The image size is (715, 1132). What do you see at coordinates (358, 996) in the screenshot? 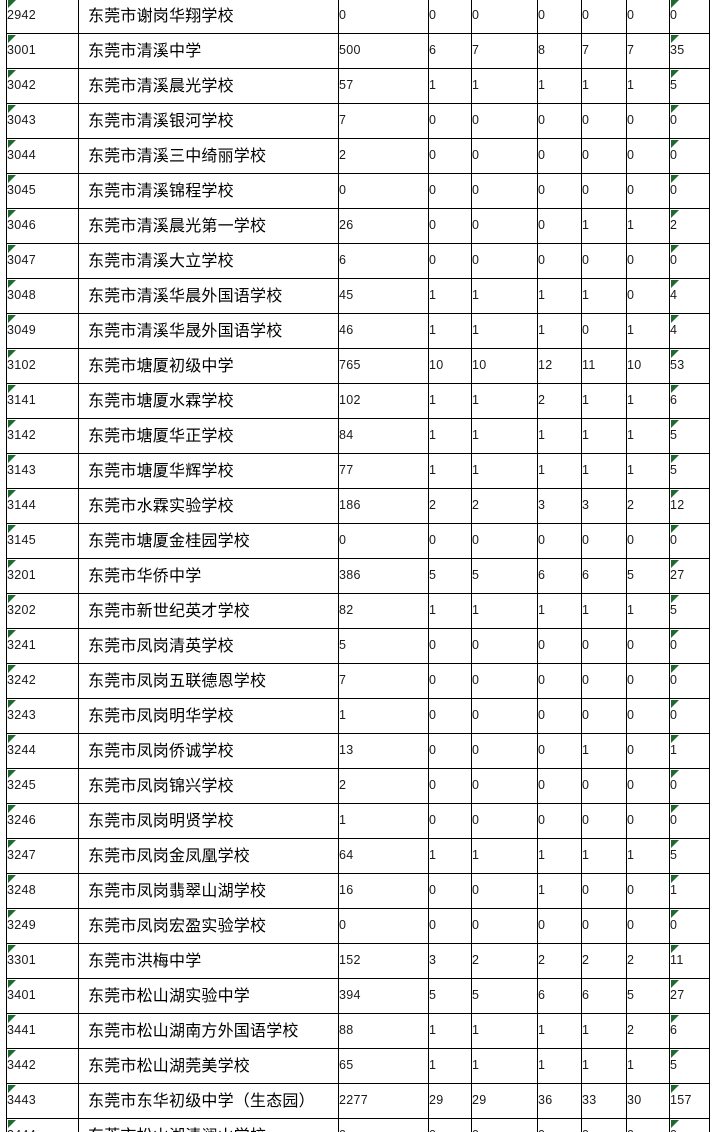
I see `table-row: 3401 东莞市松山湖实验中学 394 5 5 6 6 5 27` at bounding box center [358, 996].